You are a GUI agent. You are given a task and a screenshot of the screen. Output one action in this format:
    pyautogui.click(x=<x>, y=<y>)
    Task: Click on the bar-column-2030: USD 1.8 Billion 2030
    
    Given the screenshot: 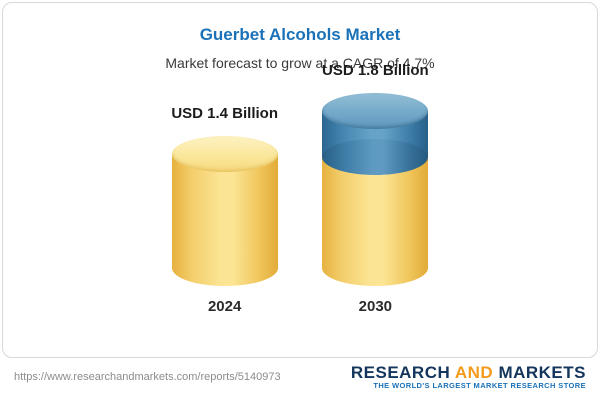 What is the action you would take?
    pyautogui.click(x=375, y=188)
    